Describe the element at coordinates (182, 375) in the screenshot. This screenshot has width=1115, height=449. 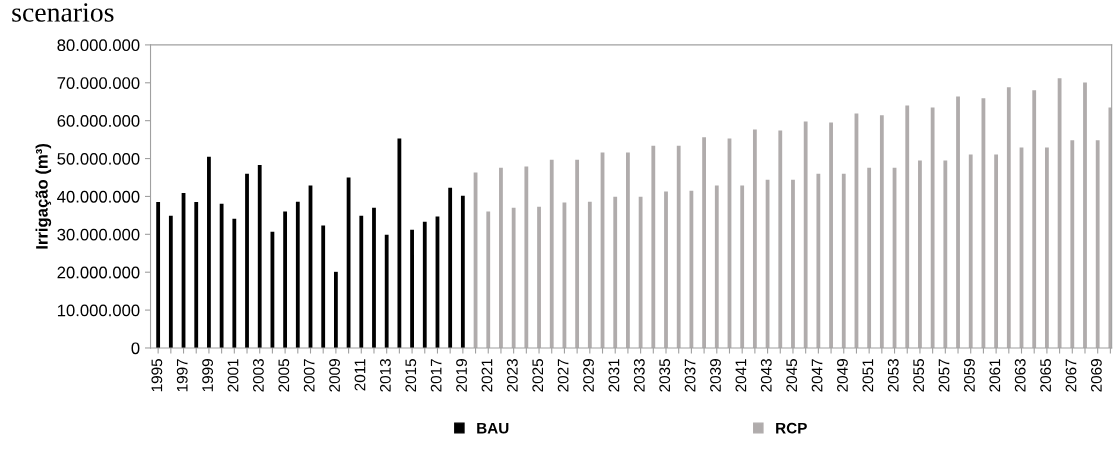
I see `x-tick-label: 1997` at that location.